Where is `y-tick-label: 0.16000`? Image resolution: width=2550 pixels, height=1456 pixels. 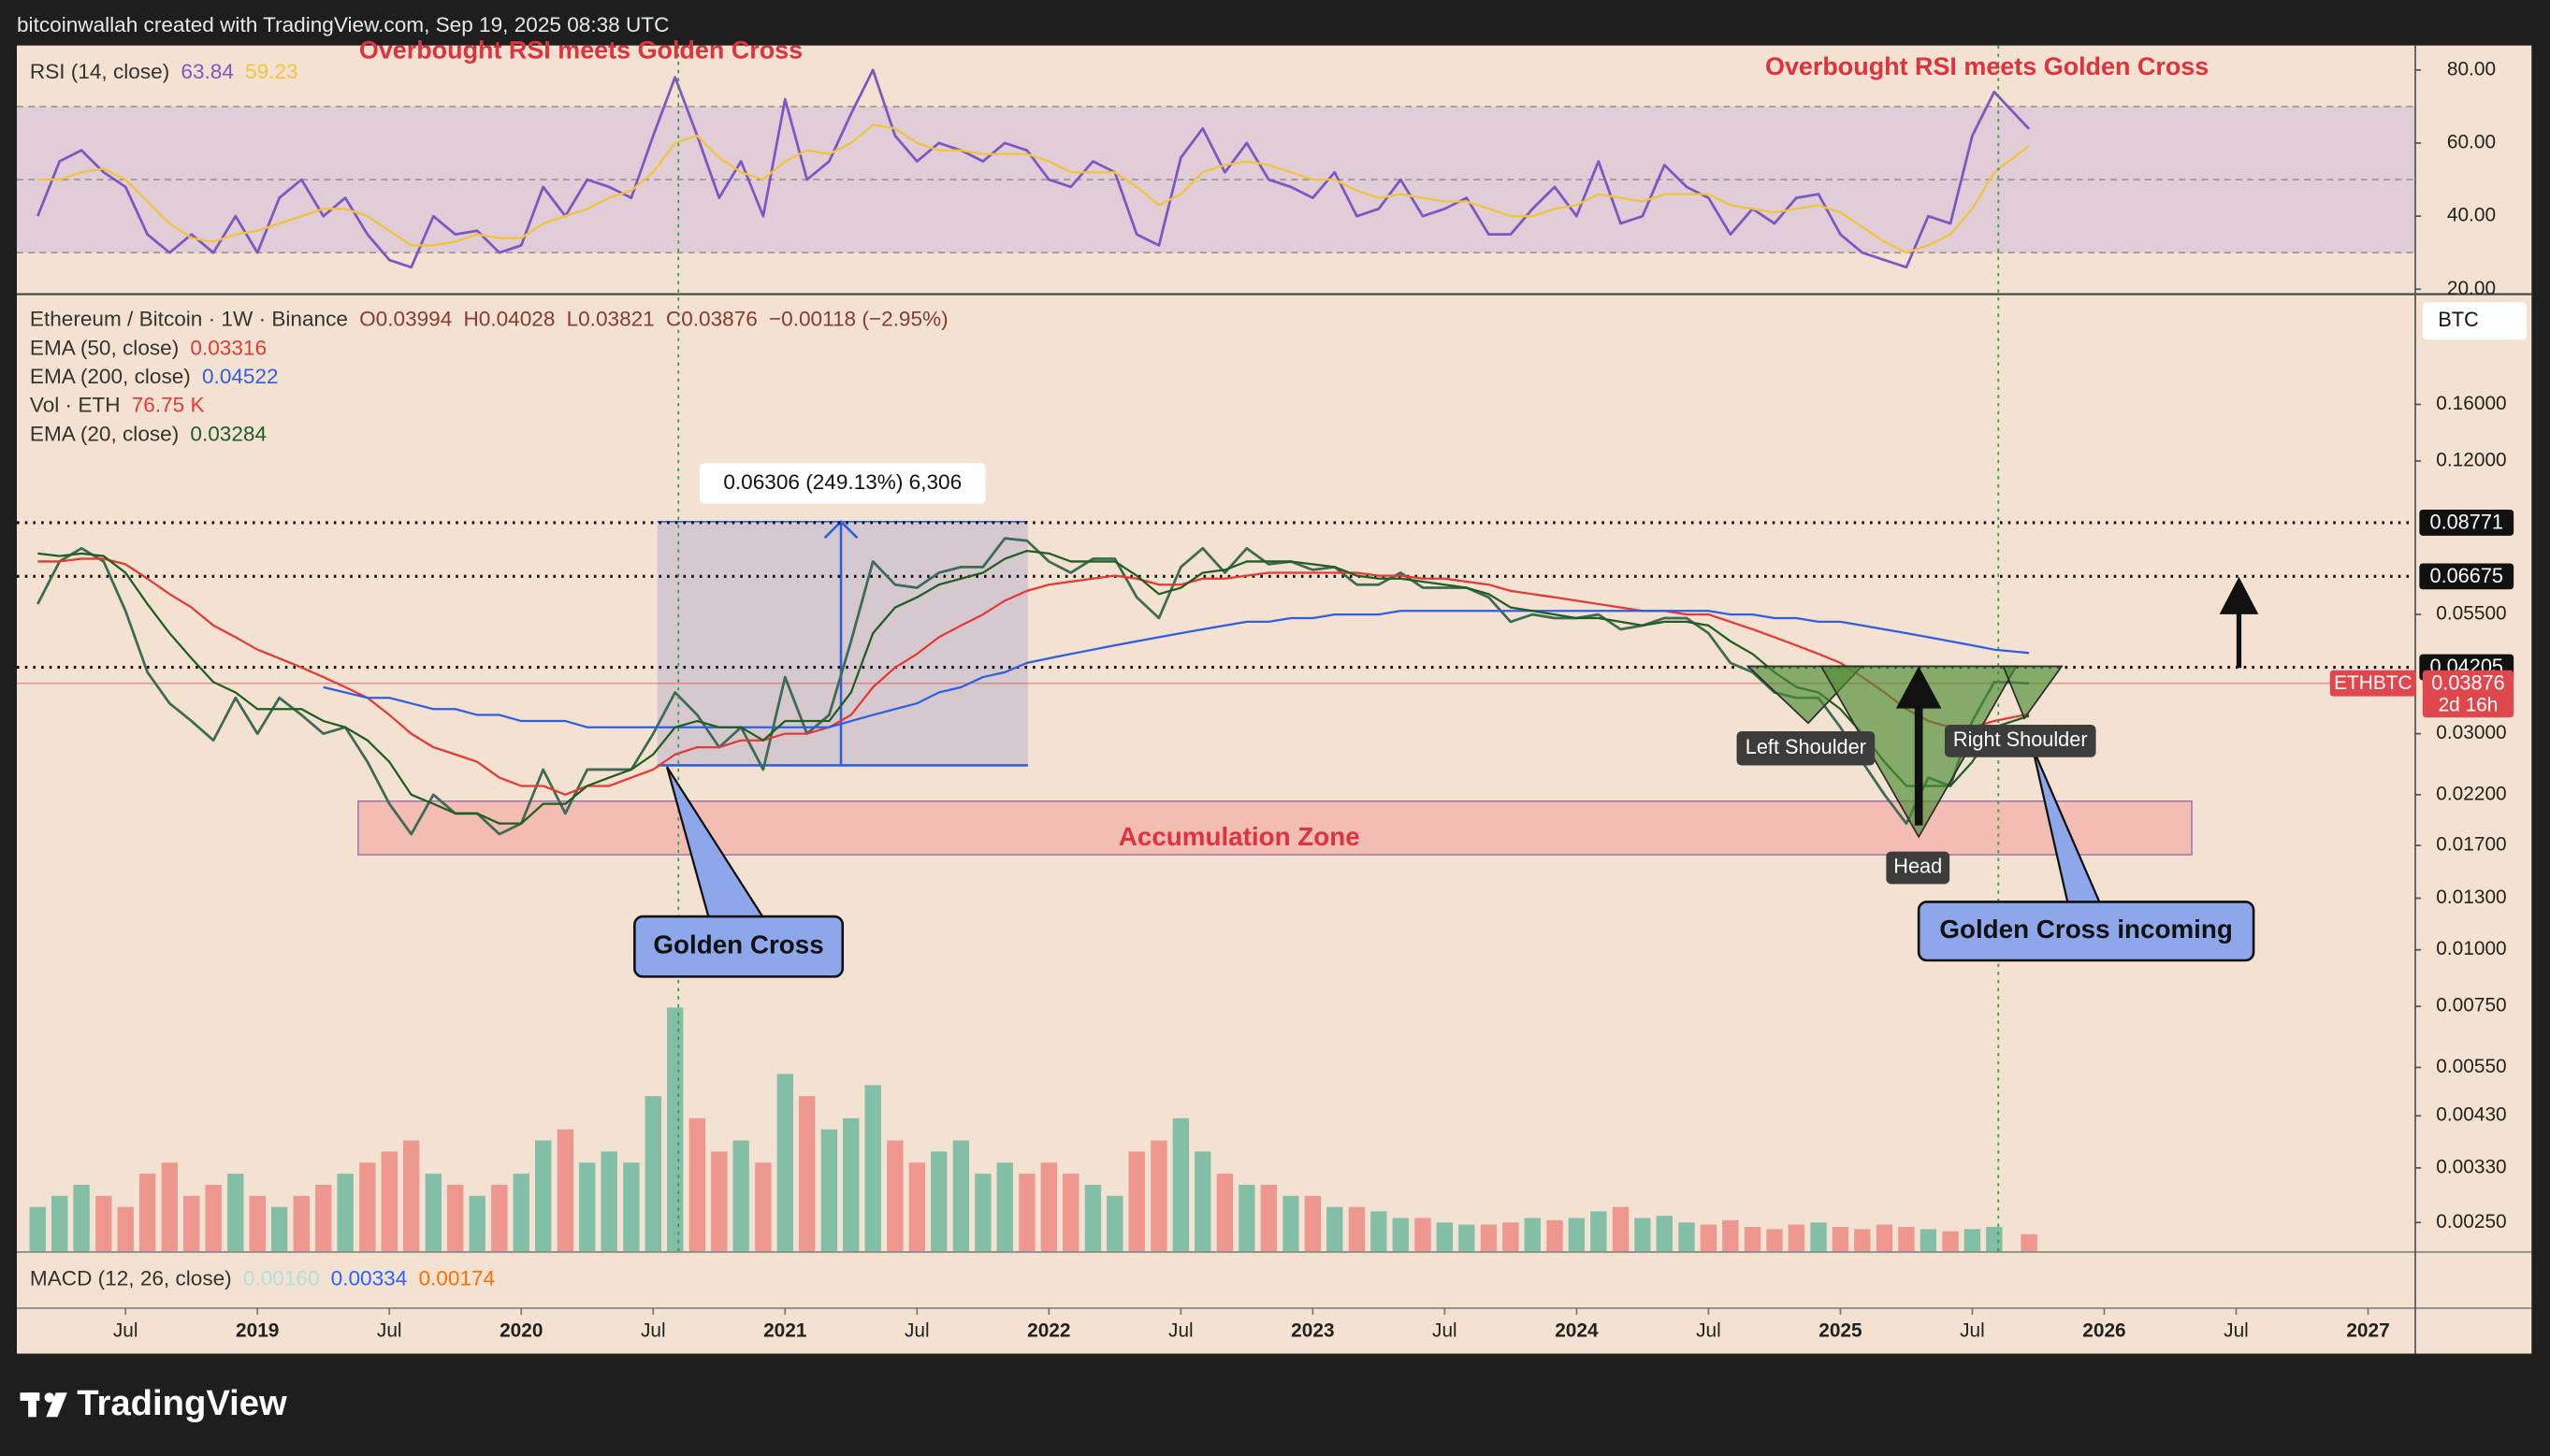
y-tick-label: 0.16000 is located at coordinates (2471, 403).